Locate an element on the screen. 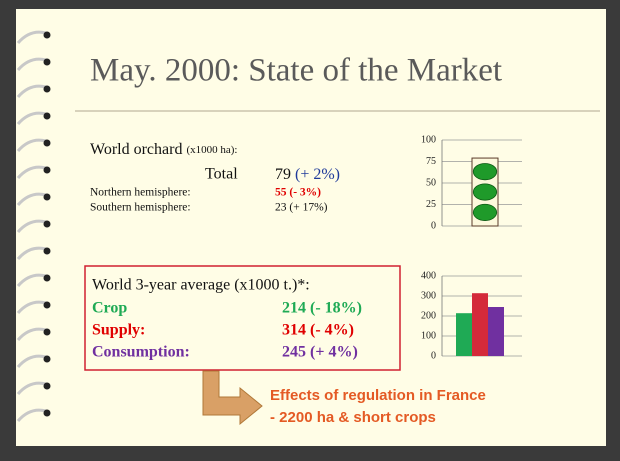 The image size is (620, 461). total-change: (+ 2%) is located at coordinates (317, 174).